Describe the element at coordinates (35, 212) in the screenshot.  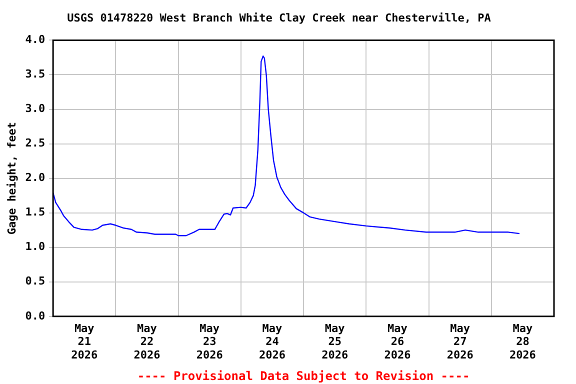
I see `y-tick-label: 1.5` at that location.